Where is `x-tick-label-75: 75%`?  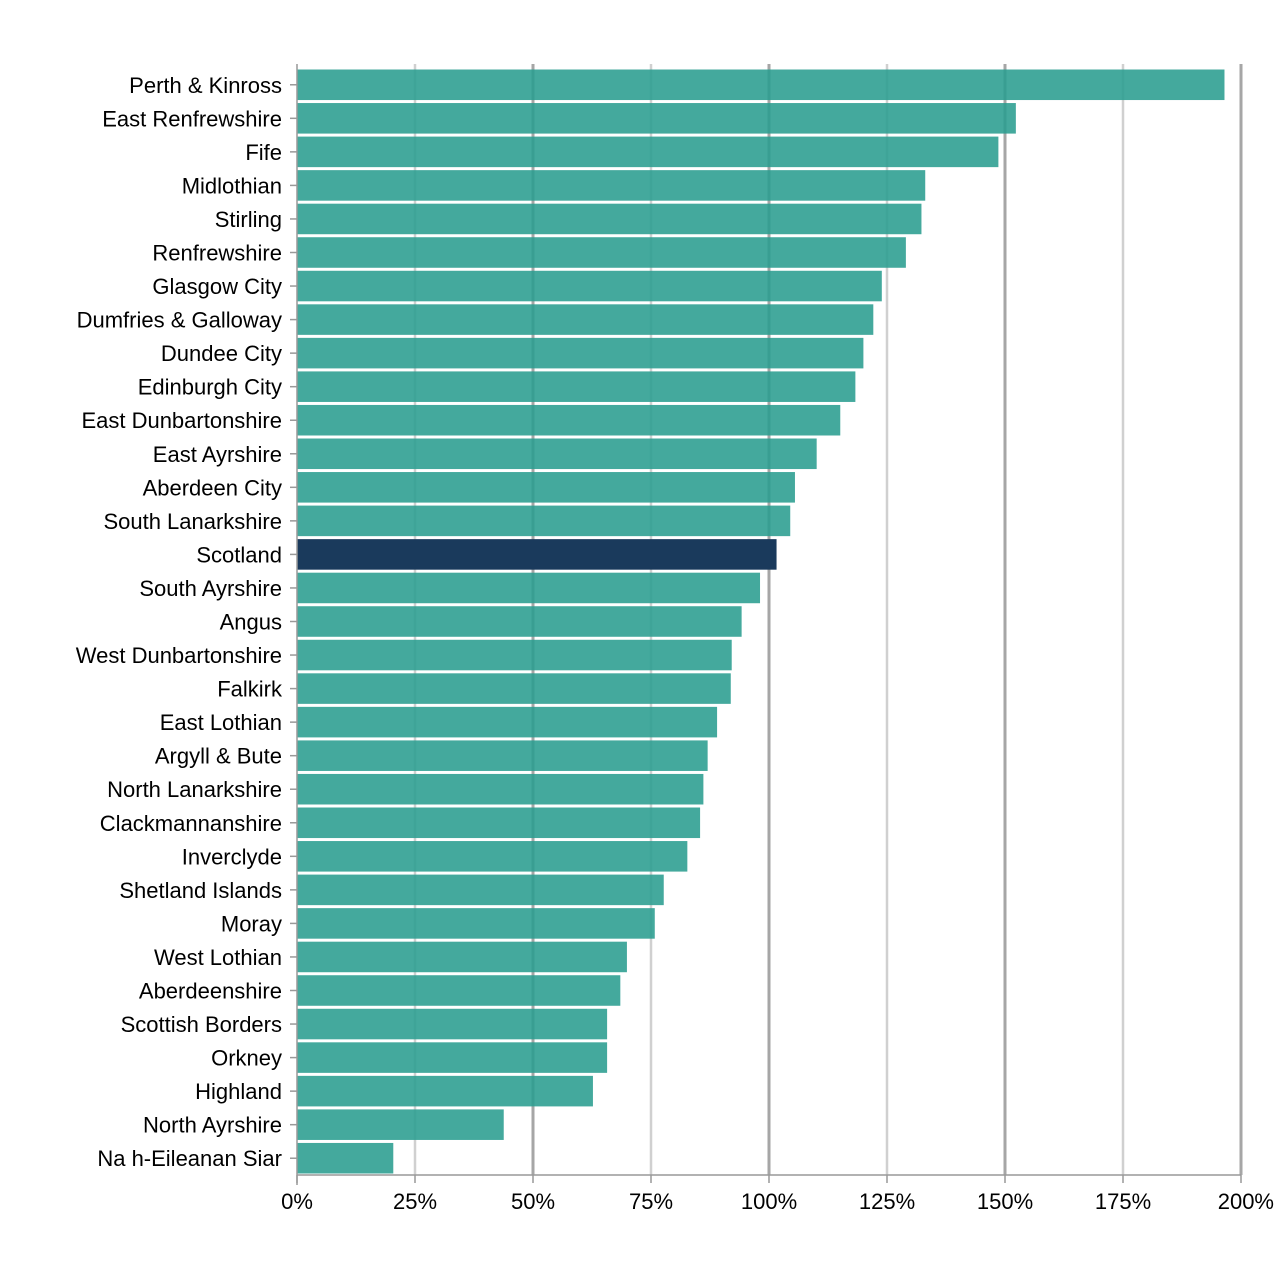 x-tick-label-75: 75% is located at coordinates (651, 1201).